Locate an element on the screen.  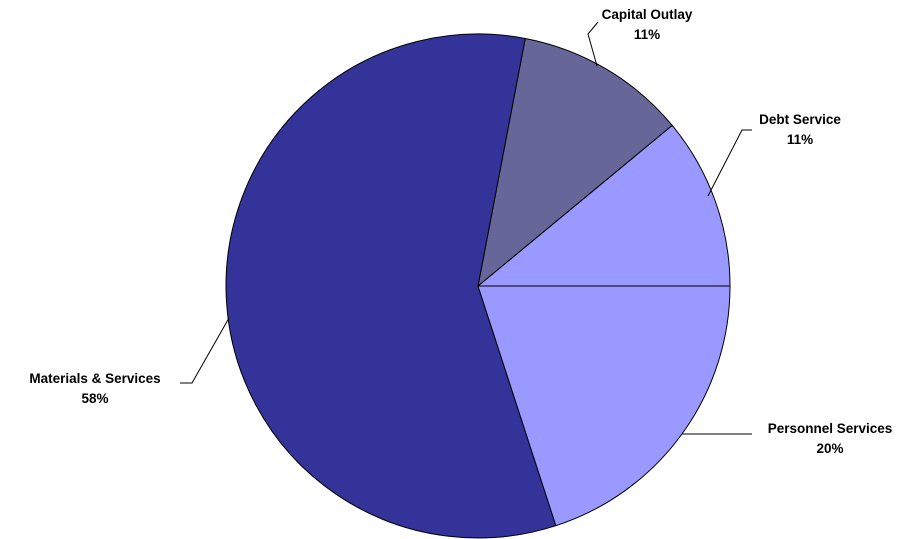
slice-name: Materials & Services is located at coordinates (94, 378).